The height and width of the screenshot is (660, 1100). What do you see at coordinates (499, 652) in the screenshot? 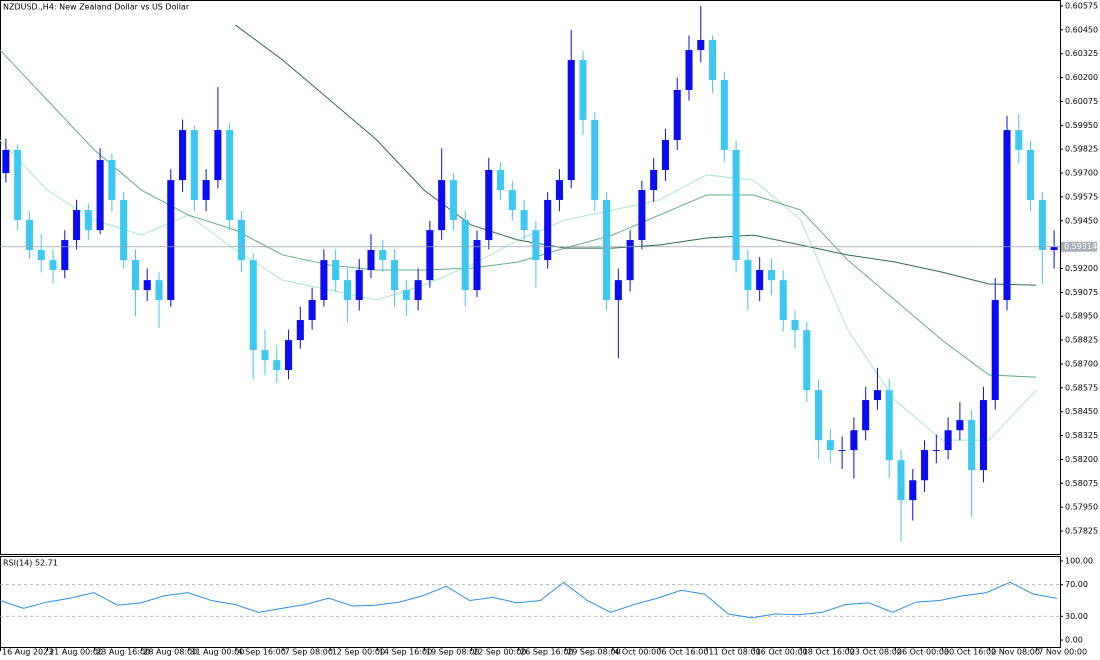
I see `x-tick-label: 22 Sep 00:00` at bounding box center [499, 652].